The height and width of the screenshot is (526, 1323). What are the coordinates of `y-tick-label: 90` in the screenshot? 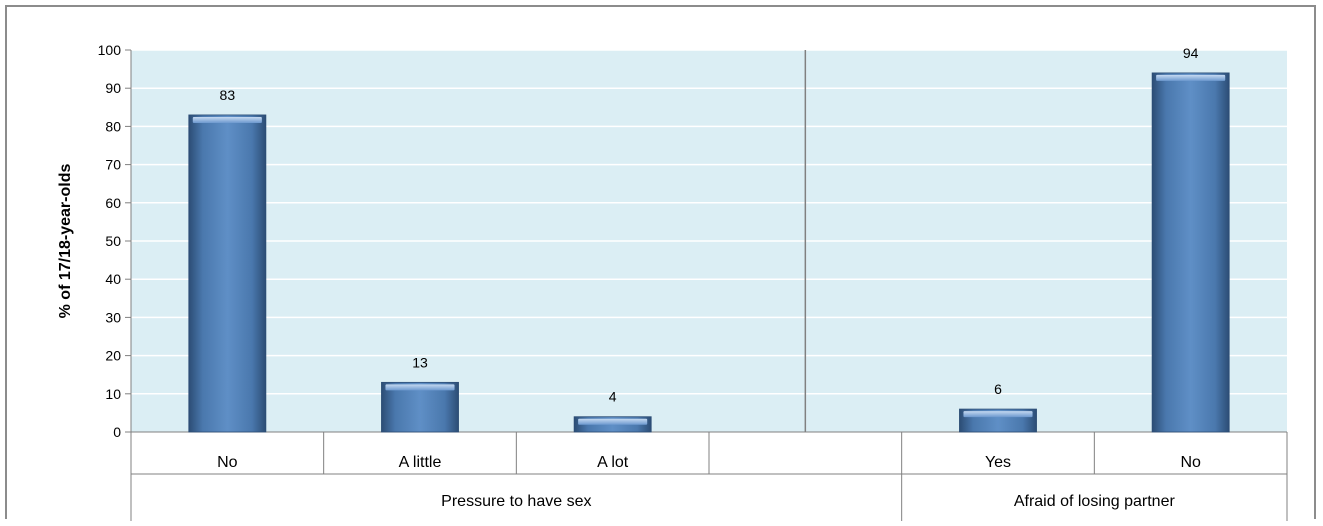 It's located at (113, 88).